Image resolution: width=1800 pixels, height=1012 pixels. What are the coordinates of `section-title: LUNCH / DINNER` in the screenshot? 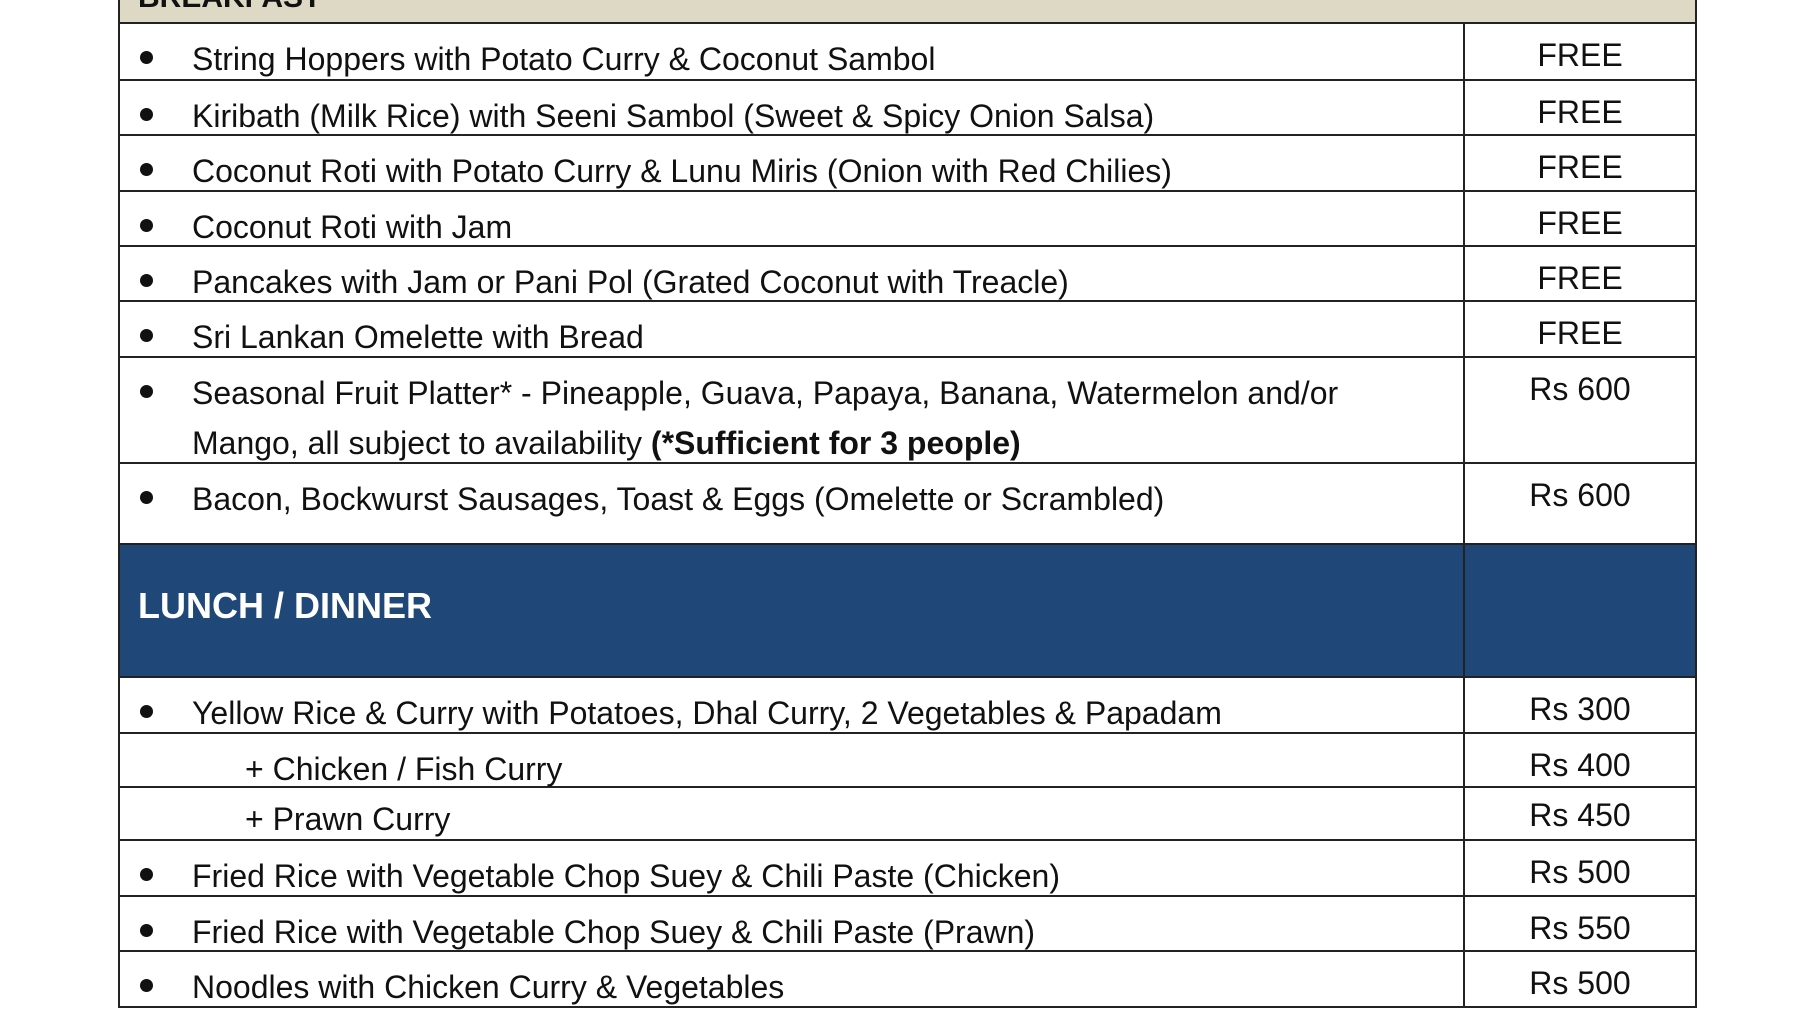 It's located at (792, 610).